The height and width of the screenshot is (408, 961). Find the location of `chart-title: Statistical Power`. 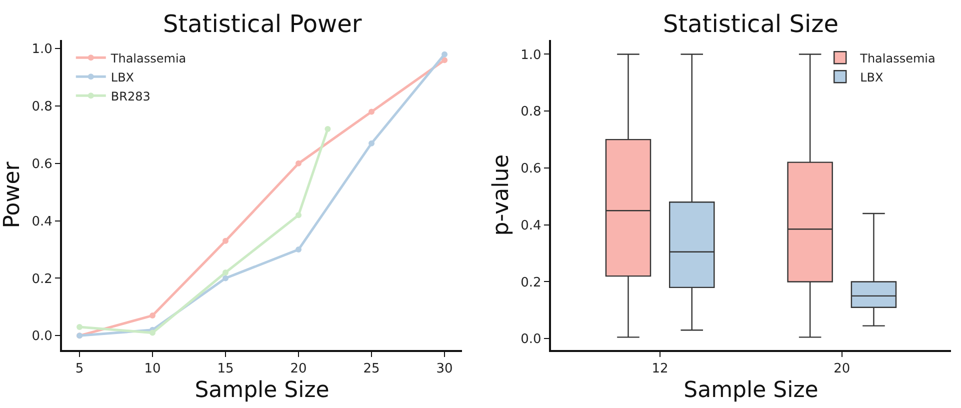

chart-title: Statistical Power is located at coordinates (262, 24).